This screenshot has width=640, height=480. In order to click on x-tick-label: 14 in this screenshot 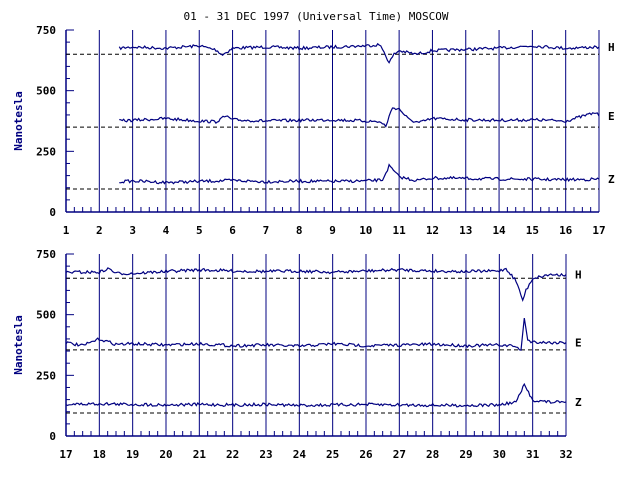, I will do `click(499, 230)`.